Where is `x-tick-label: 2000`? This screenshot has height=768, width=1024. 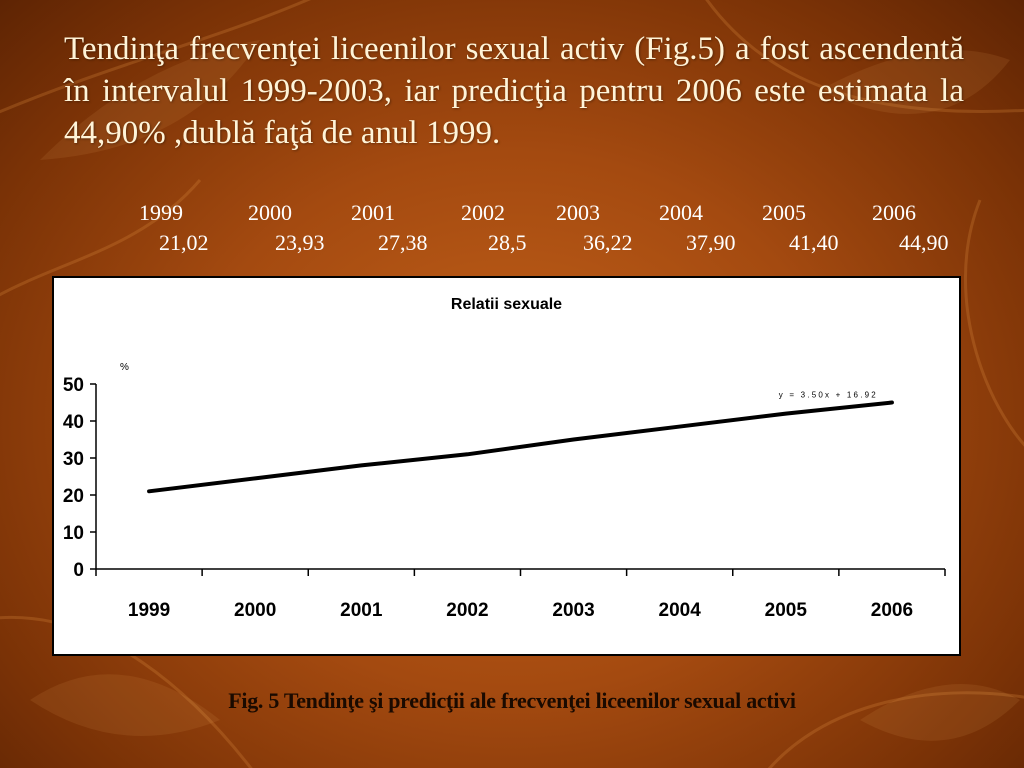
x-tick-label: 2000 is located at coordinates (255, 610).